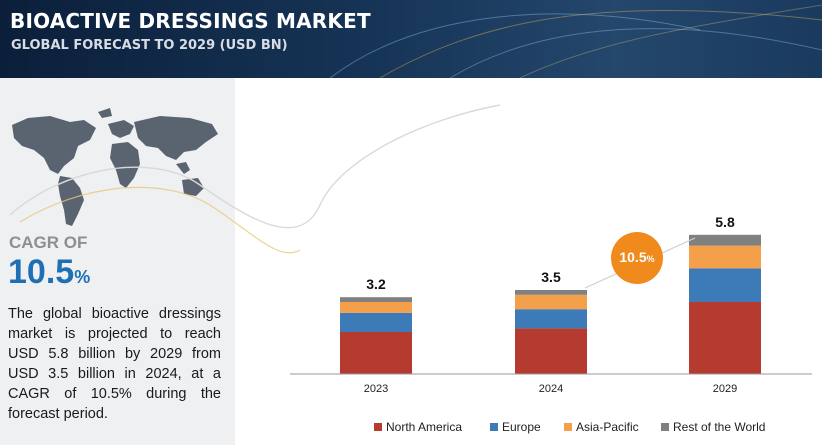  I want to click on cagr-number: 10.5, so click(41, 272).